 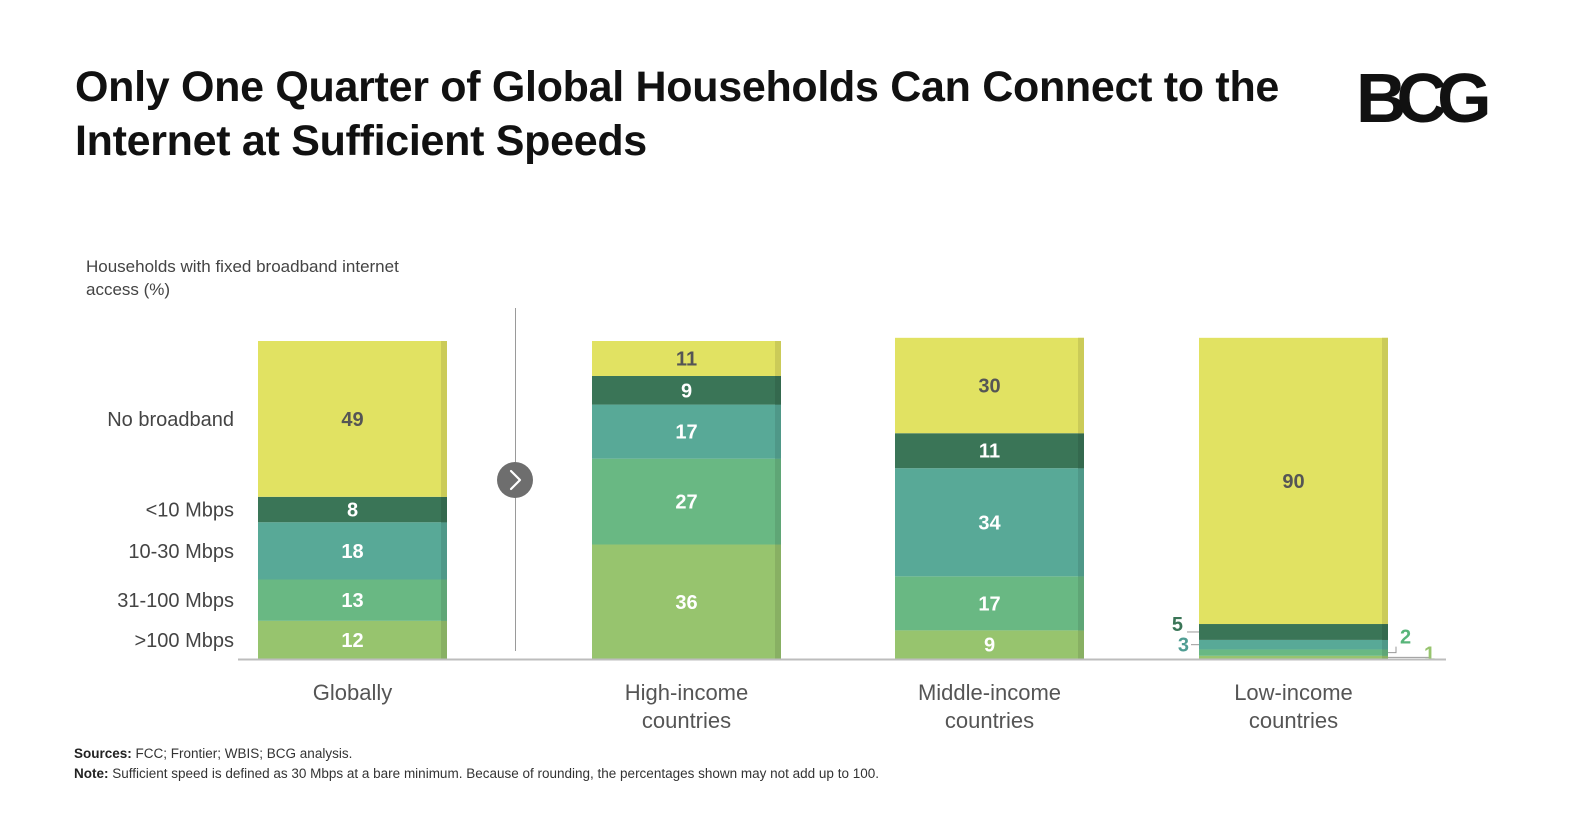 I want to click on note-label: Note:, so click(x=91, y=773).